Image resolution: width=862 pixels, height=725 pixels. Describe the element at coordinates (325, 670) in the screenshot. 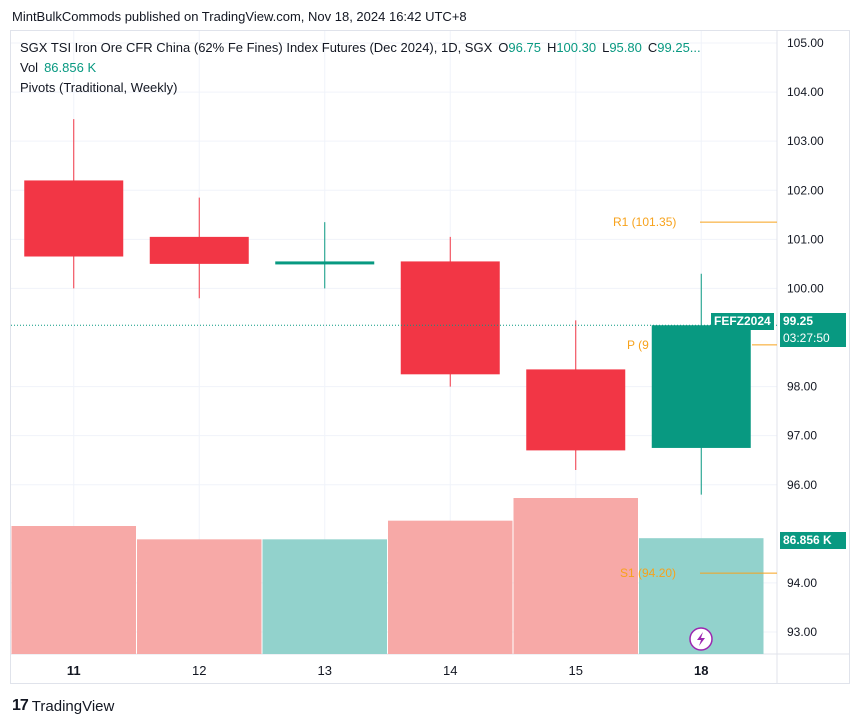

I see `x-tick-label: 13` at that location.